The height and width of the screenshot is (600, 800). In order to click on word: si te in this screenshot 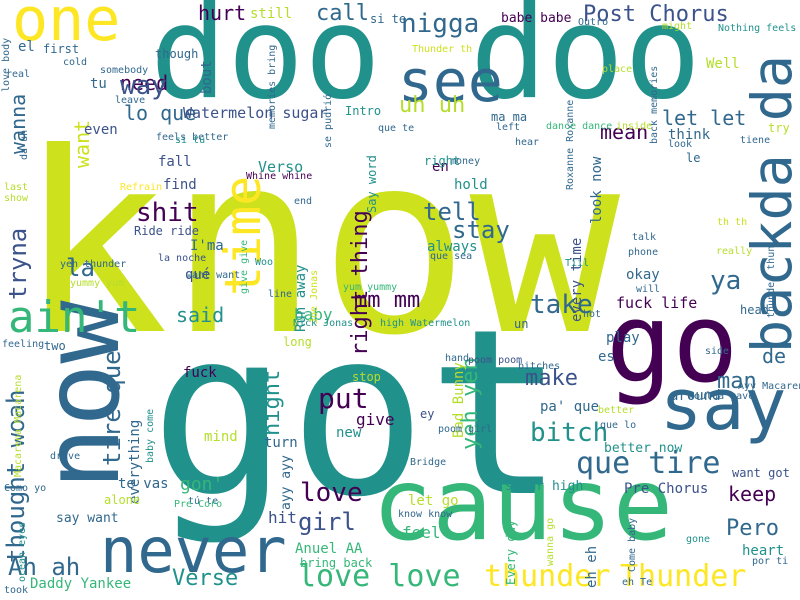, I will do `click(388, 19)`.